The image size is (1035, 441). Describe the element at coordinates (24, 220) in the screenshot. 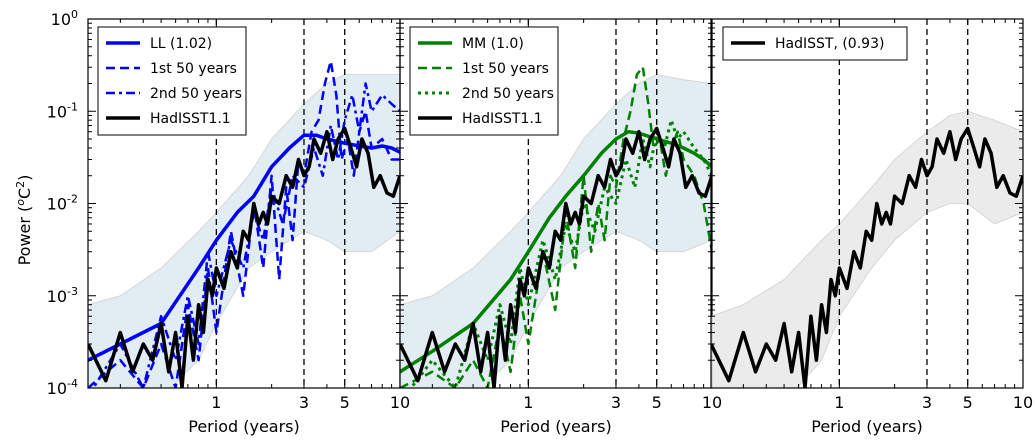

I see `y-axis-label: Power (oC2)` at that location.